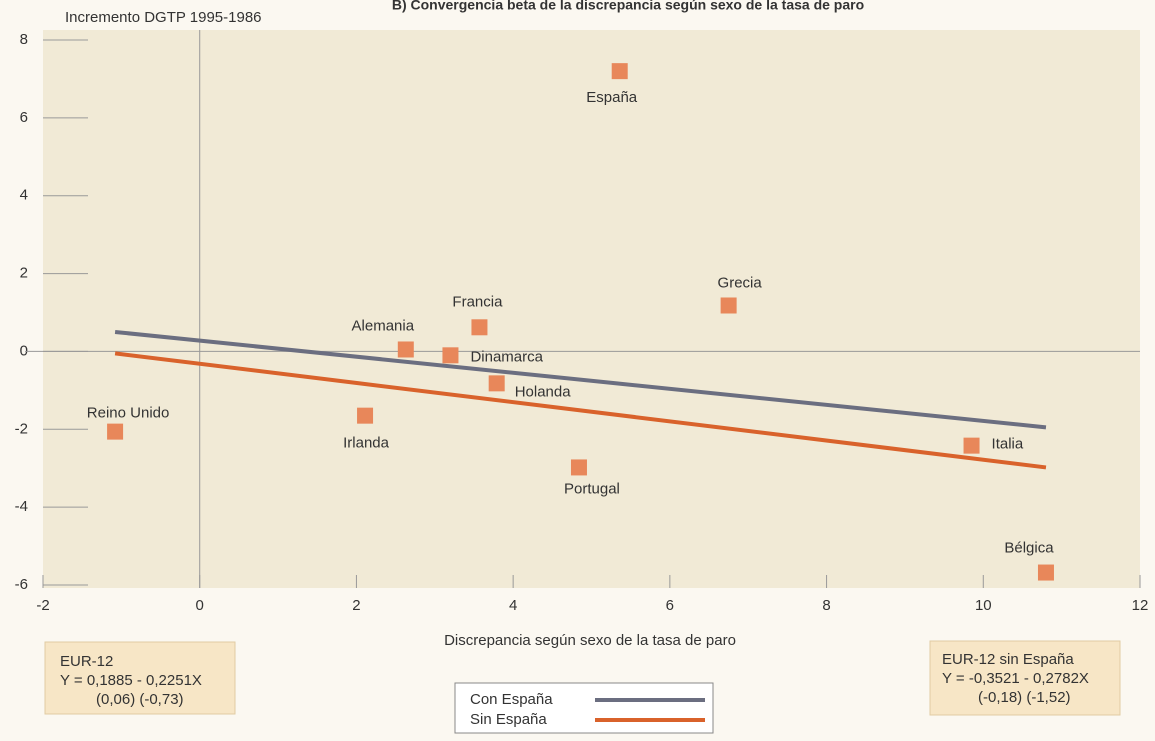 The image size is (1155, 741). Describe the element at coordinates (24, 39) in the screenshot. I see `y-tick-label: 8` at that location.